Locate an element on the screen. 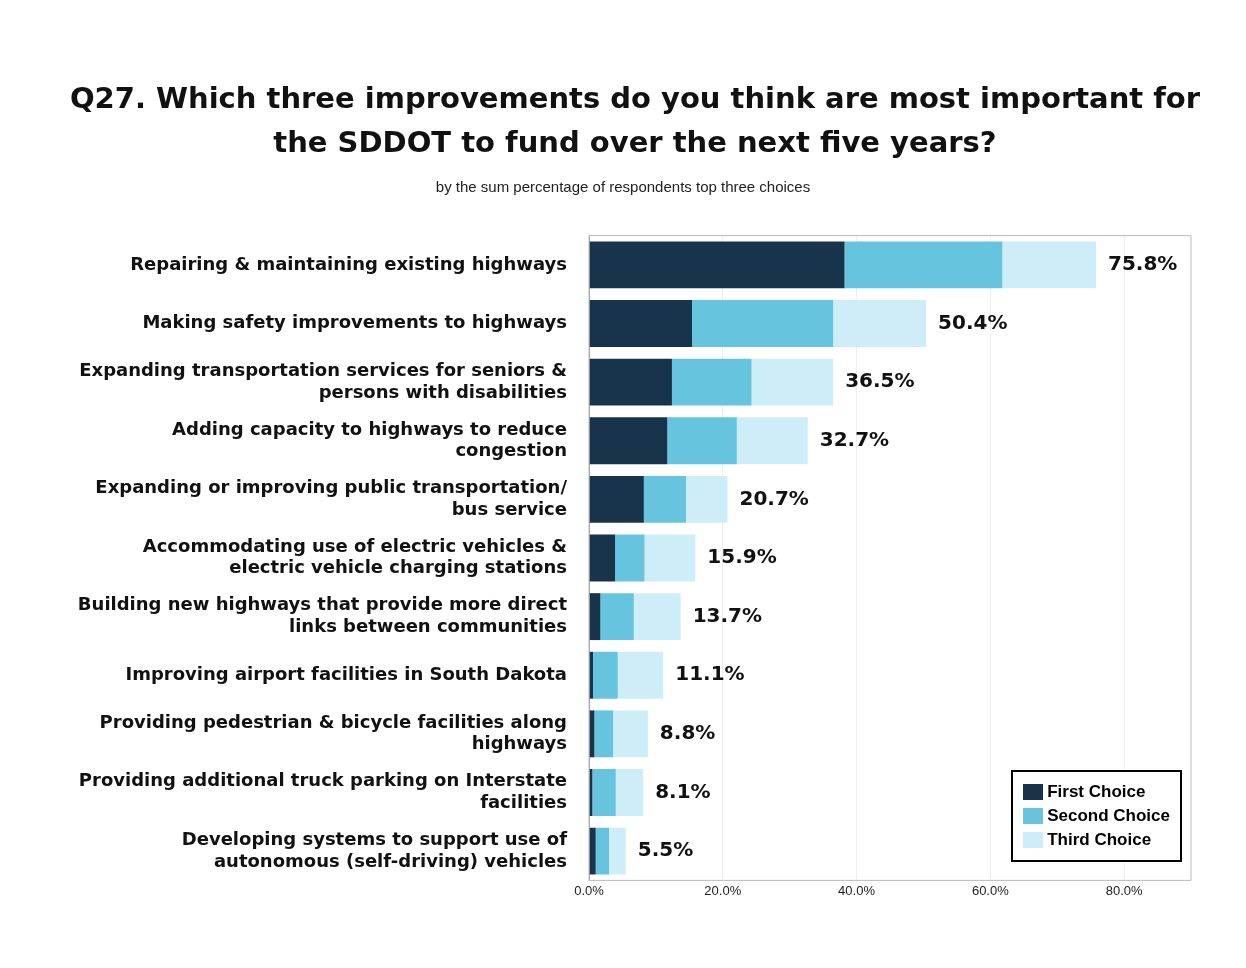 The width and height of the screenshot is (1246, 968). total-label: 8.8% is located at coordinates (687, 732).